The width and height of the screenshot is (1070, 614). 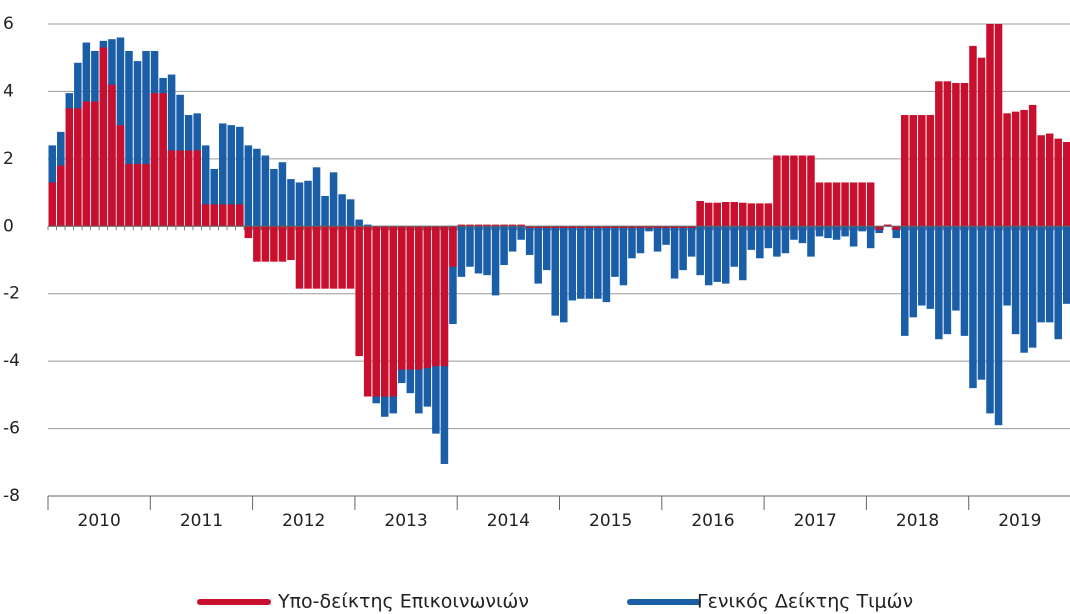 What do you see at coordinates (805, 602) in the screenshot?
I see `legend-label: Γενικός Δείκτης Τιμών` at bounding box center [805, 602].